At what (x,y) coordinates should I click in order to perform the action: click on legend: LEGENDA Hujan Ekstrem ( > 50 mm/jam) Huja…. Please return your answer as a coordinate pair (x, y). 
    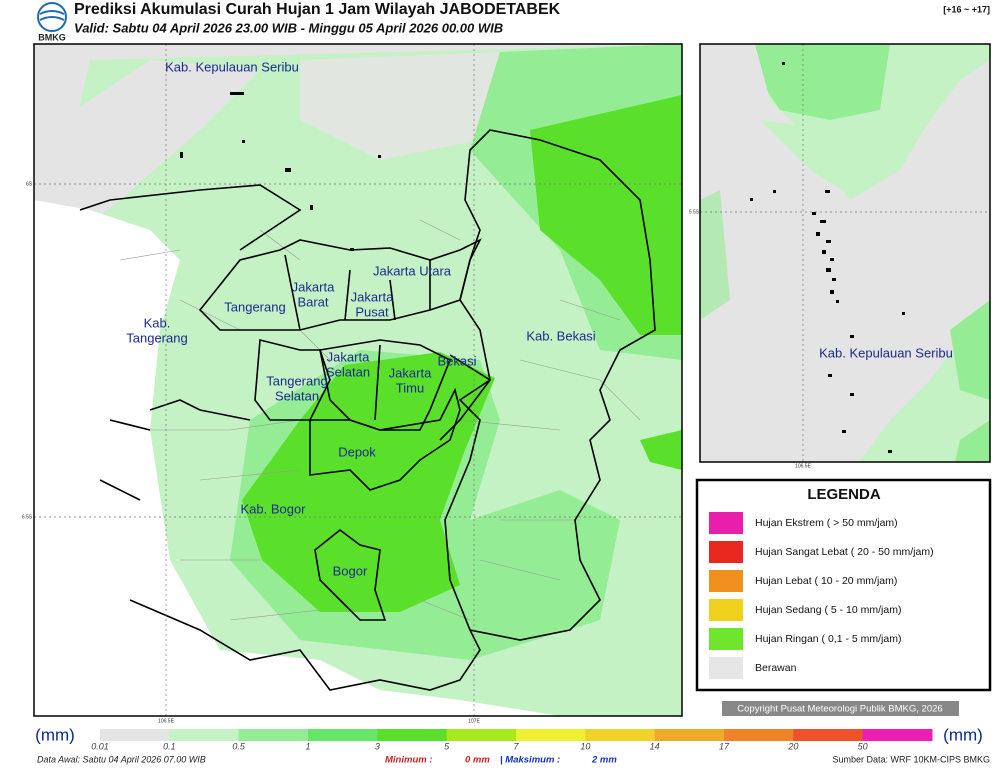
    Looking at the image, I should click on (843, 585).